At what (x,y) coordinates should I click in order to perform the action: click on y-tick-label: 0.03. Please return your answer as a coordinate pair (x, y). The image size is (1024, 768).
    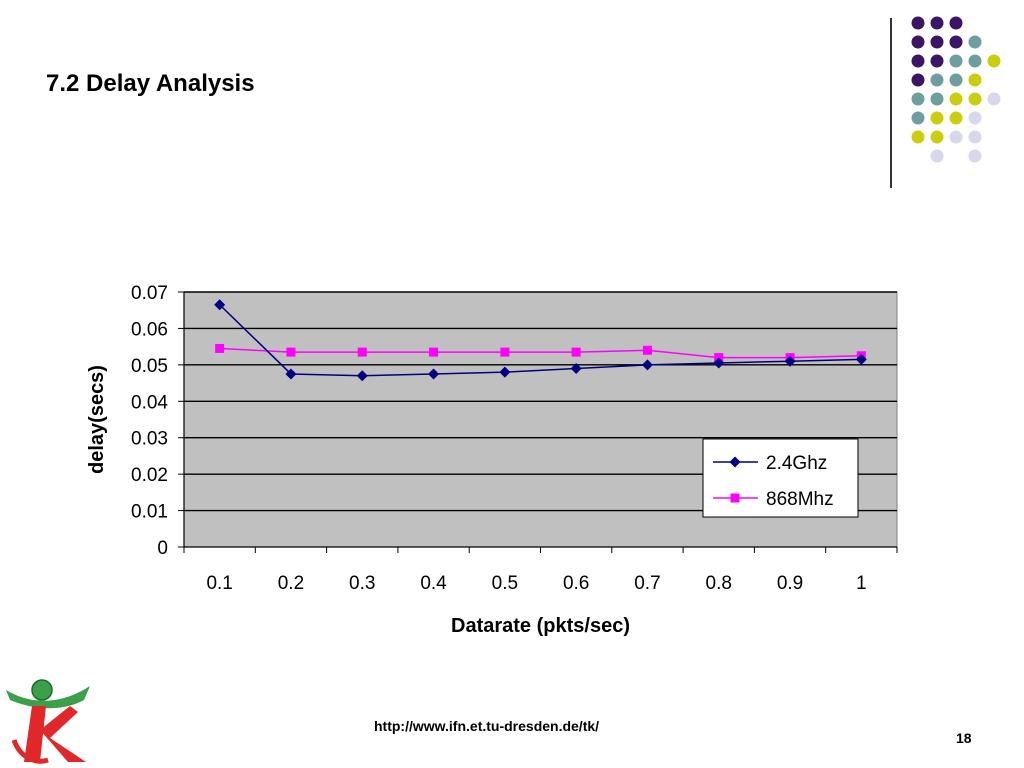
    Looking at the image, I should click on (149, 439).